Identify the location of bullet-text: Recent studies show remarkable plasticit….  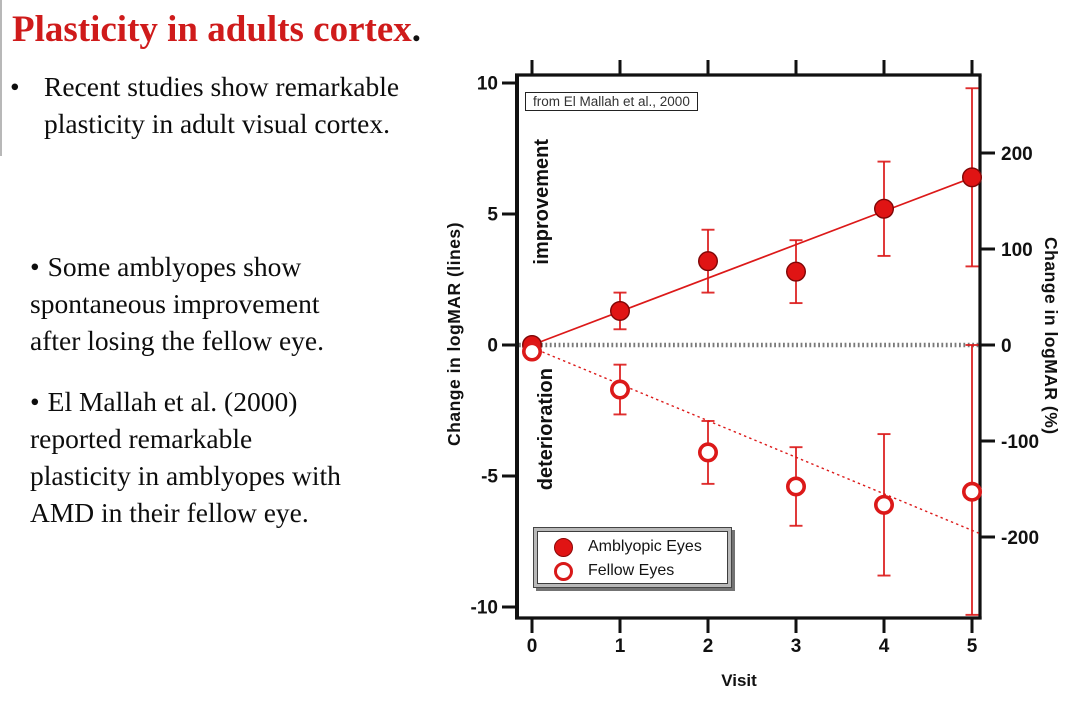
(222, 105).